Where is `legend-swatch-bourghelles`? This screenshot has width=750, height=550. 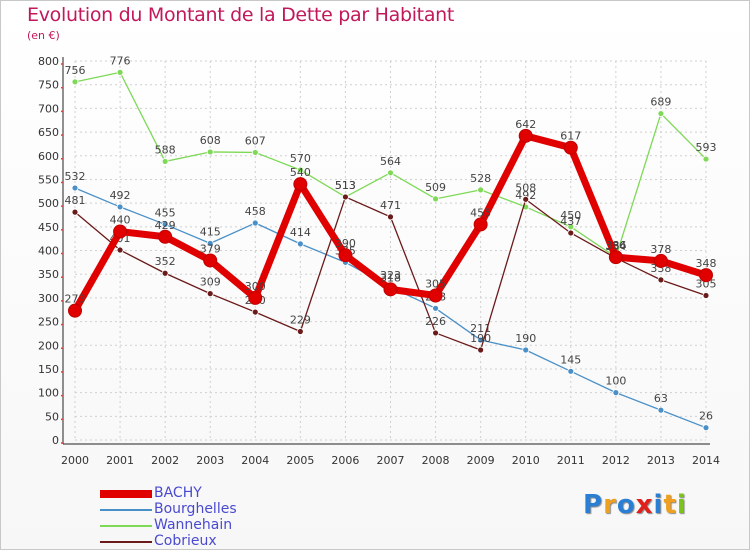
legend-swatch-bourghelles is located at coordinates (126, 510).